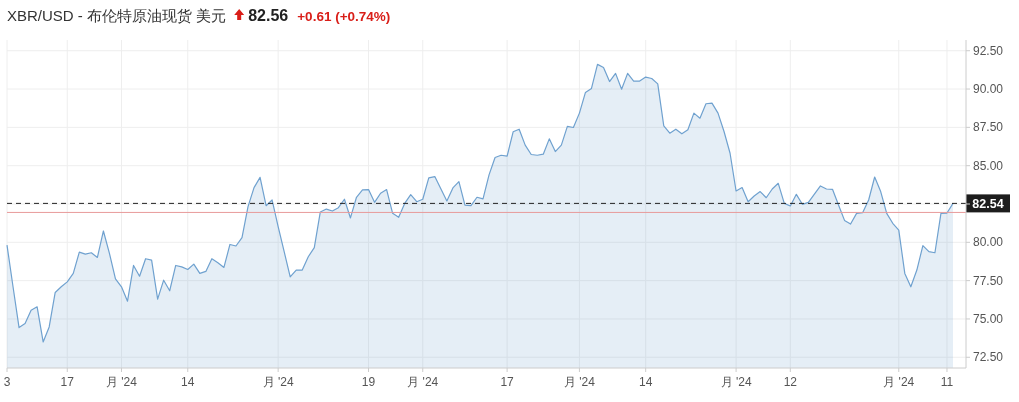 This screenshot has height=402, width=1019. What do you see at coordinates (988, 203) in the screenshot?
I see `ref-line-label: 82.54` at bounding box center [988, 203].